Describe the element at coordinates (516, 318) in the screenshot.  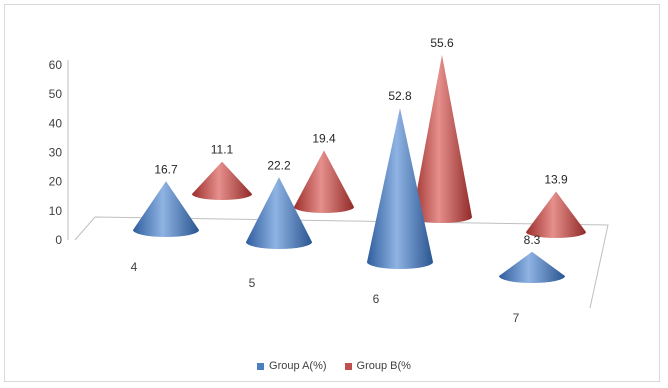
I see `x-tick-label: 7` at that location.